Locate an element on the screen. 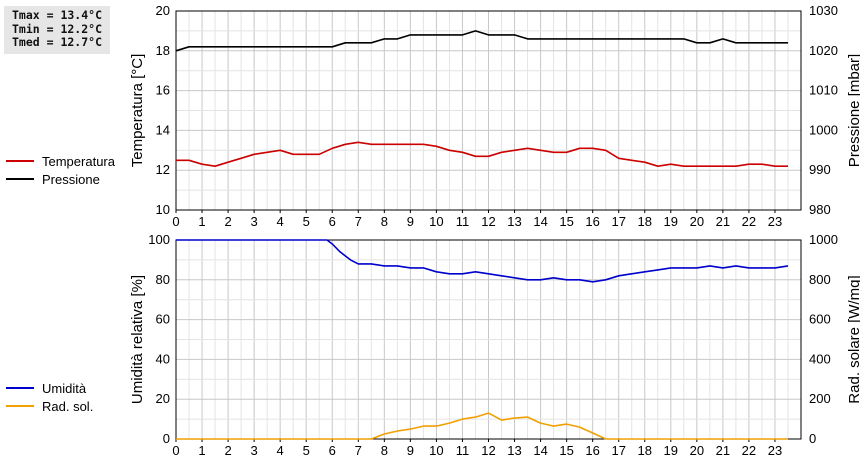  legend-top: Temperatura Pressione is located at coordinates (60, 170).